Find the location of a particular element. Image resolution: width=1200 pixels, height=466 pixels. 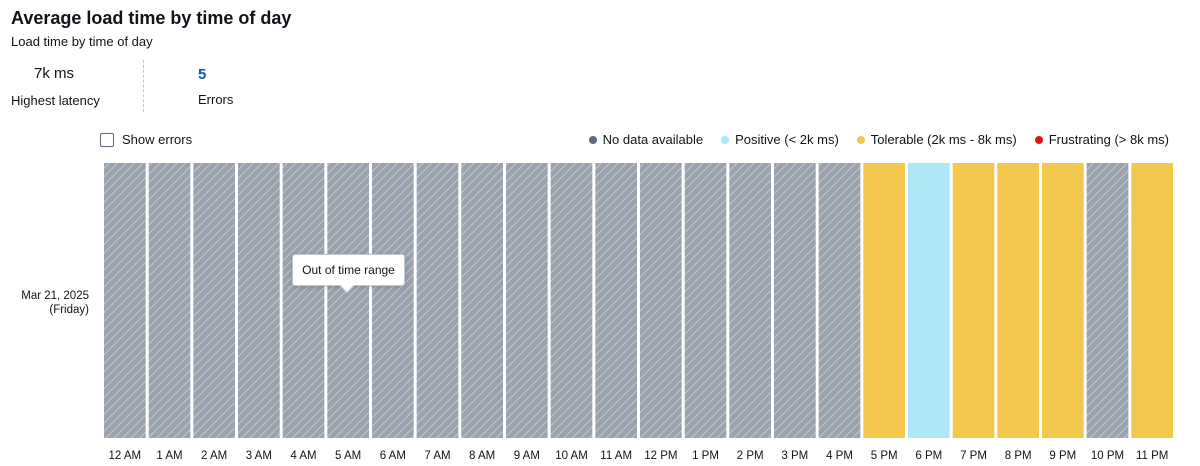

show-errors-toggle: Show errors is located at coordinates (146, 139).